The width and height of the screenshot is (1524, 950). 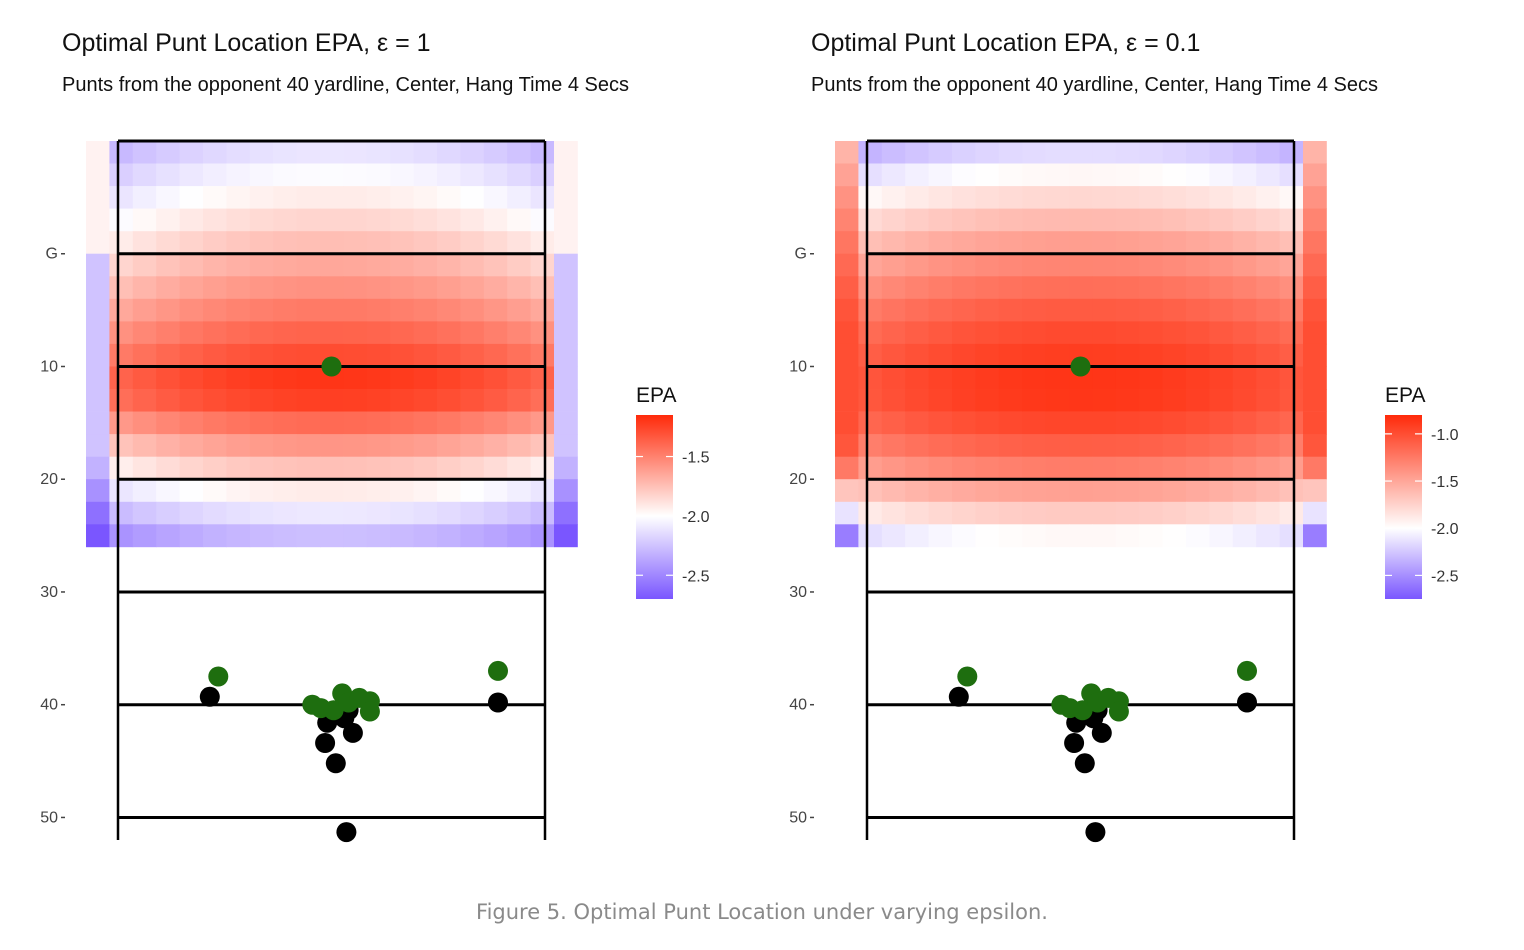 What do you see at coordinates (1445, 482) in the screenshot?
I see `legend-tick-label: -1.5` at bounding box center [1445, 482].